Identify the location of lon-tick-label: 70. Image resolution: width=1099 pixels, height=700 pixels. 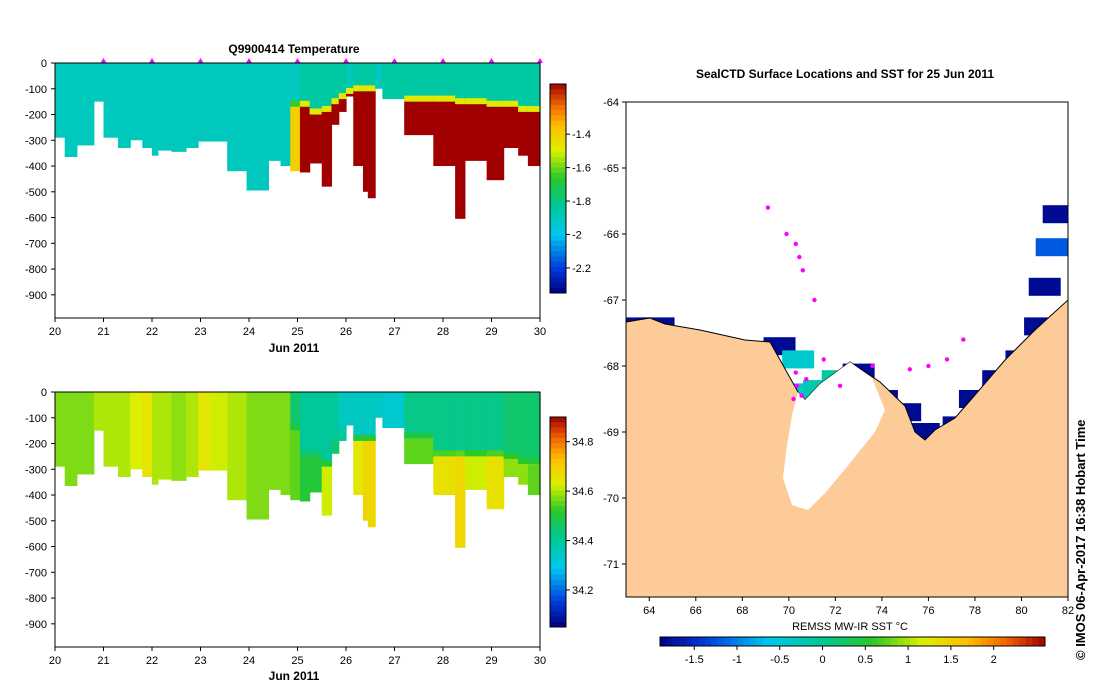
(789, 611).